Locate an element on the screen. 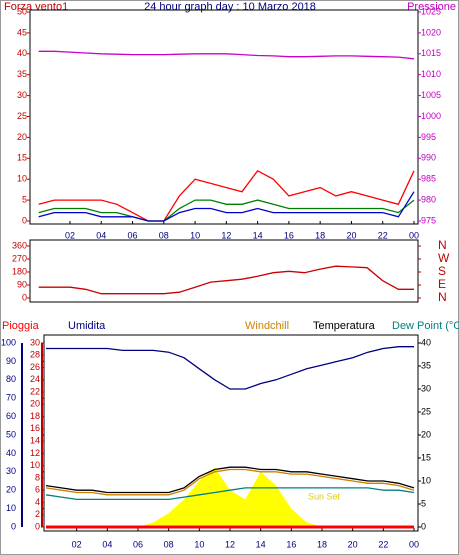 The height and width of the screenshot is (555, 459). y2-tick-label: 990 is located at coordinates (428, 158).